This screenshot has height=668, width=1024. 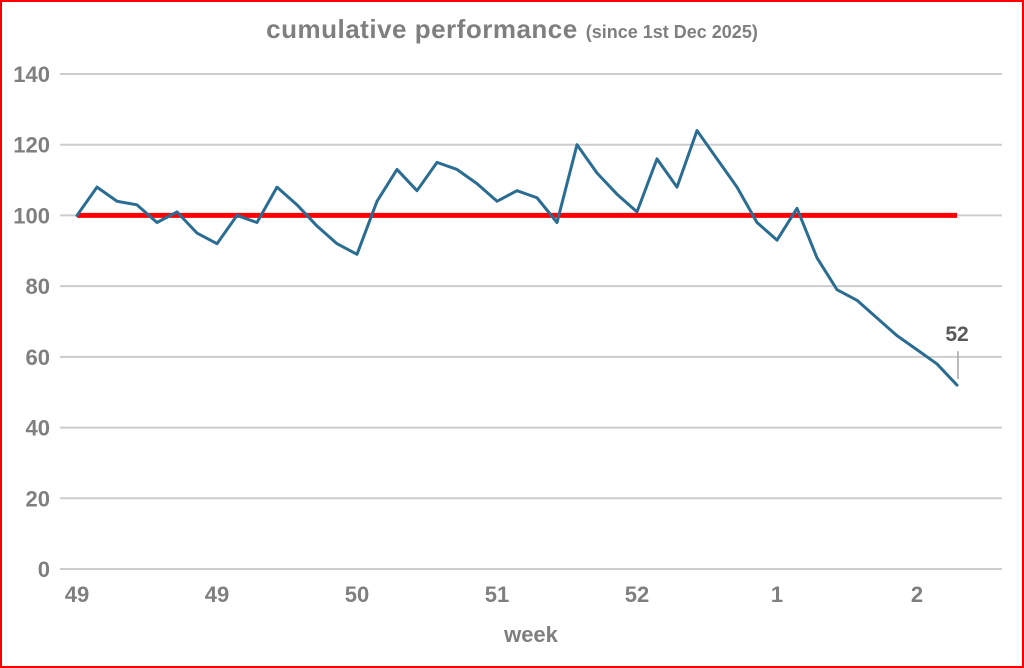 What do you see at coordinates (497, 594) in the screenshot?
I see `x-tick-label: 51` at bounding box center [497, 594].